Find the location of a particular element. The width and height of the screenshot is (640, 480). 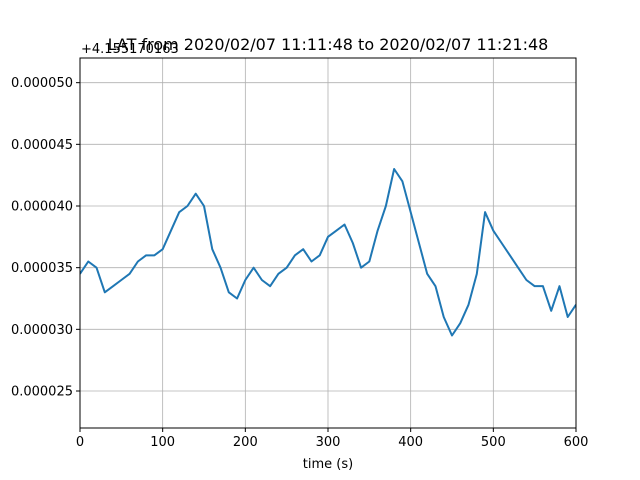

x-tick-label: 200 is located at coordinates (245, 442).